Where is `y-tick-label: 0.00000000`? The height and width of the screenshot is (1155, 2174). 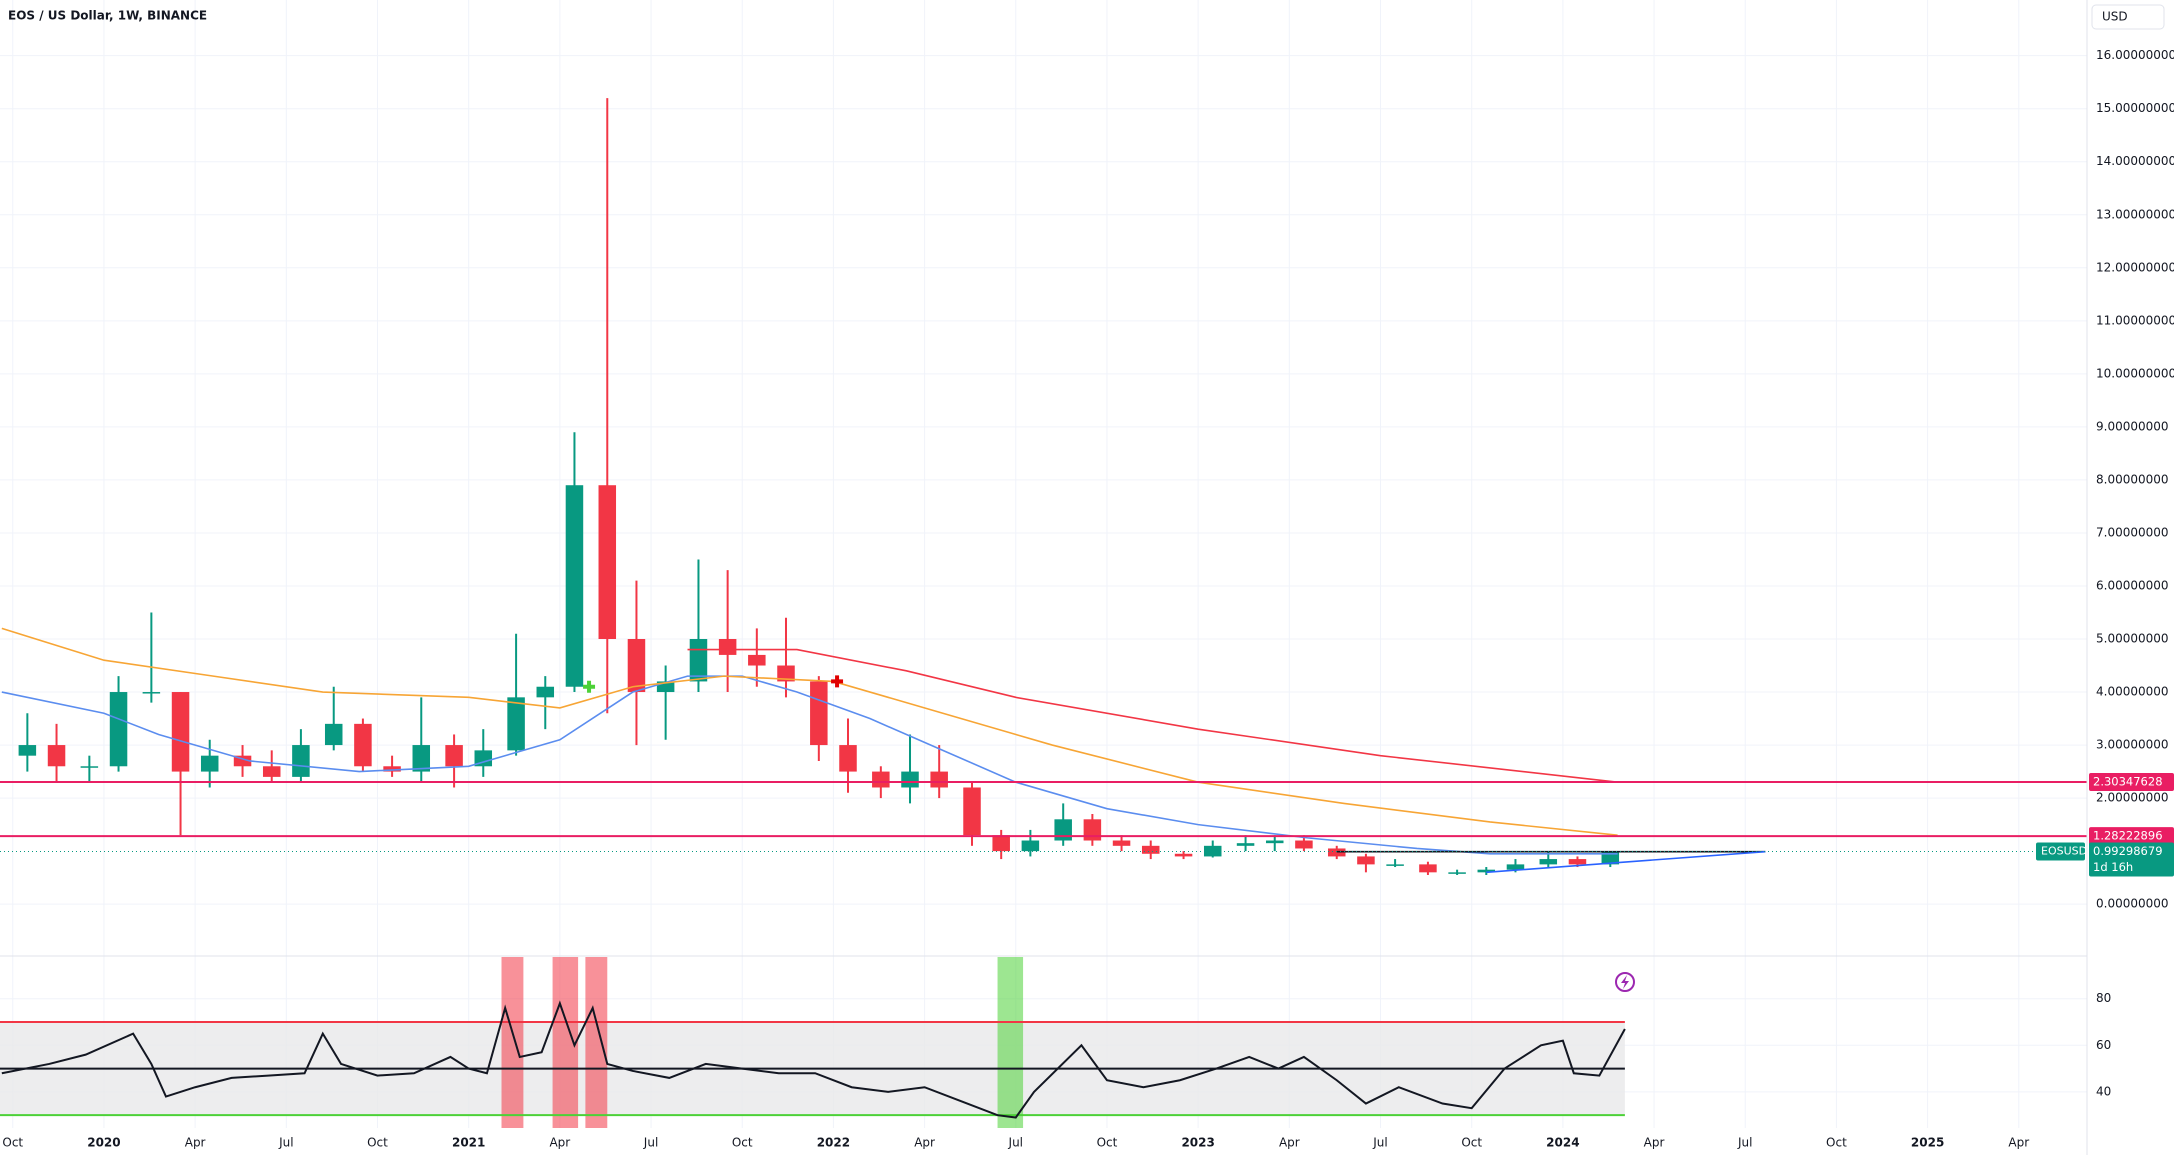 y-tick-label: 0.00000000 is located at coordinates (2132, 904).